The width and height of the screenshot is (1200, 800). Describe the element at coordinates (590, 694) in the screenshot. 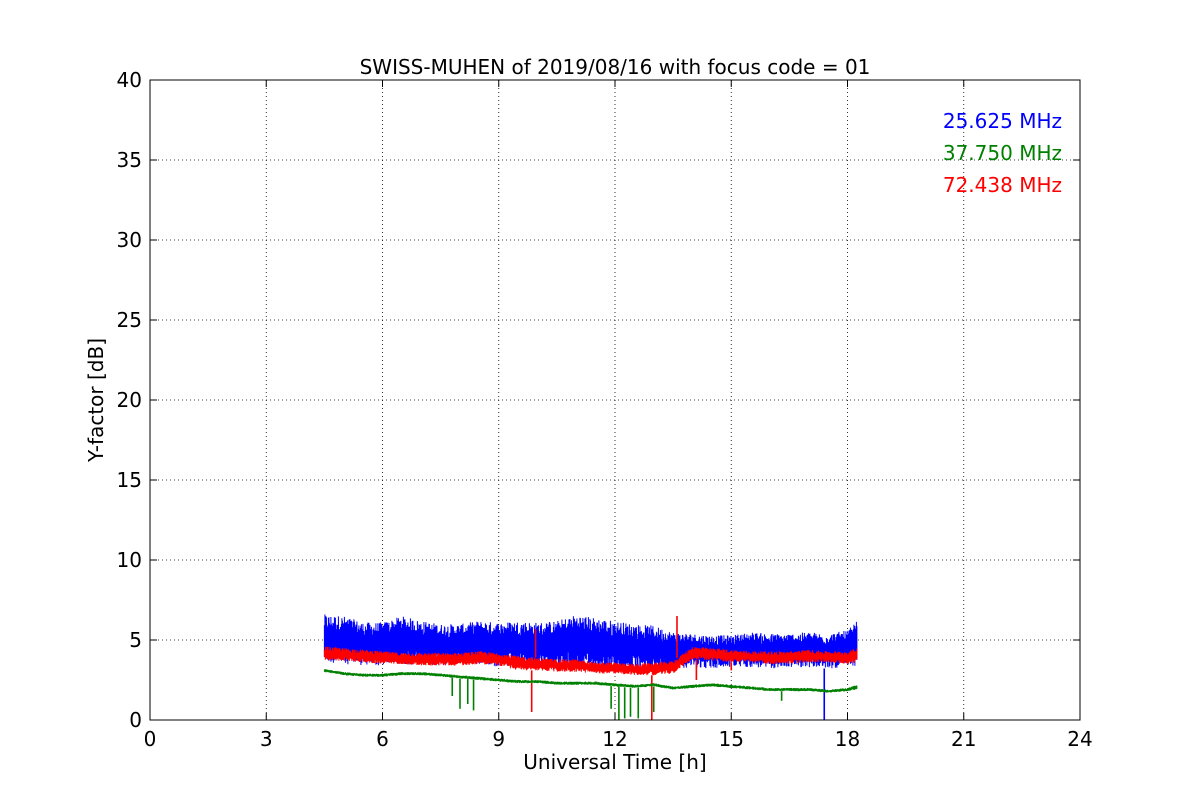

I see `series-37-750-mhz` at that location.